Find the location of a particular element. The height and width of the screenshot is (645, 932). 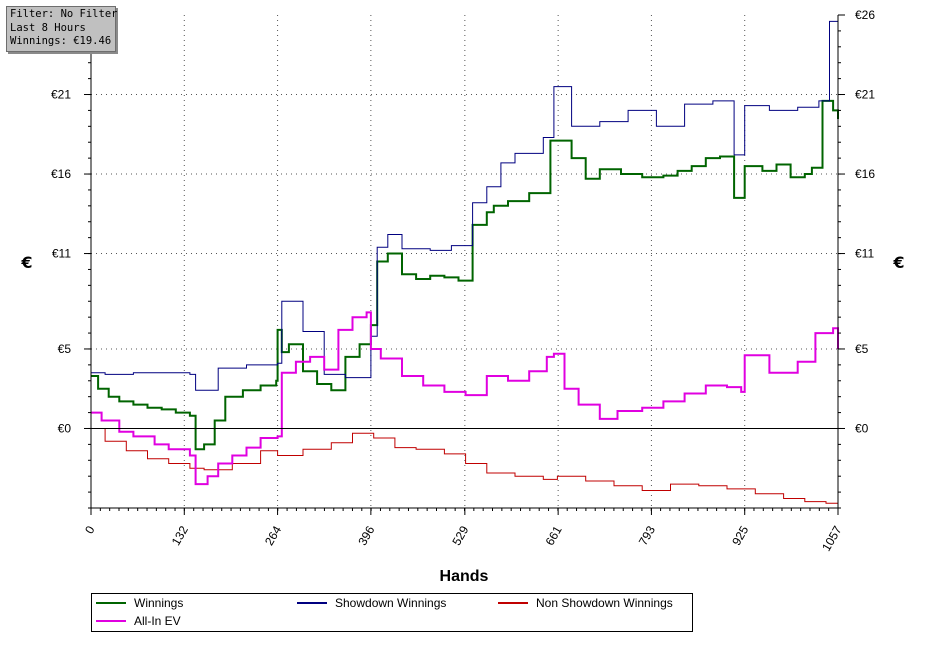

y-tick-label-right: €5 is located at coordinates (862, 349).